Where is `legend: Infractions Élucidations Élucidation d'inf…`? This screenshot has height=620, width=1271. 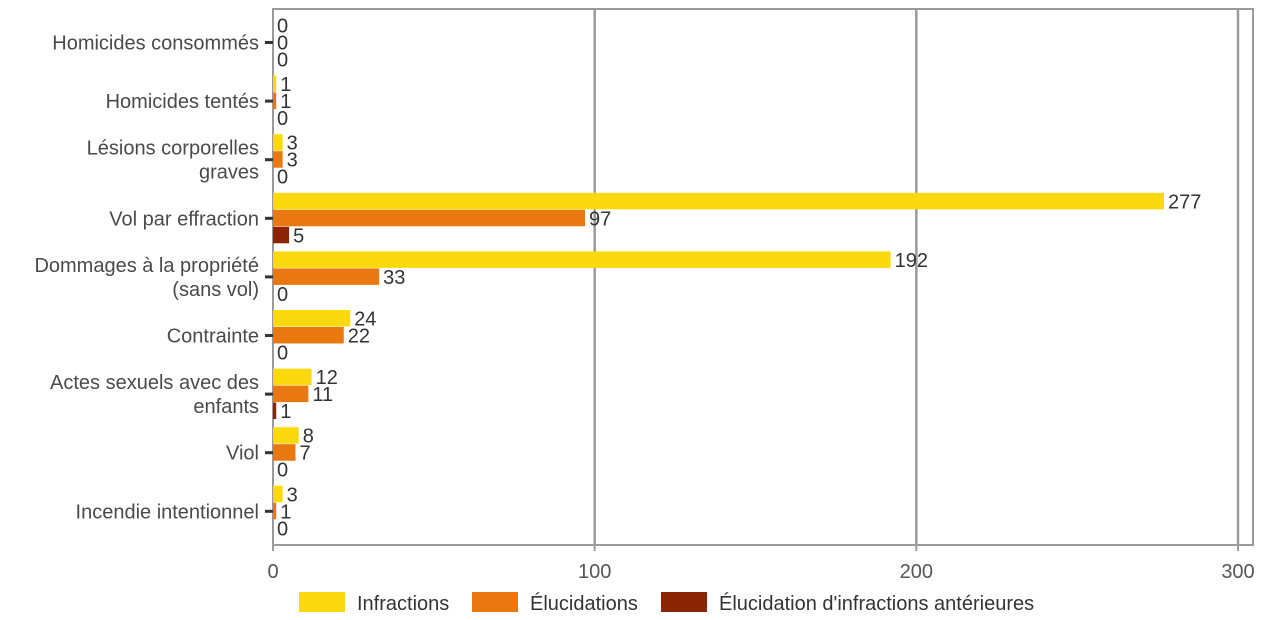
legend: Infractions Élucidations Élucidation d'inf… is located at coordinates (666, 603).